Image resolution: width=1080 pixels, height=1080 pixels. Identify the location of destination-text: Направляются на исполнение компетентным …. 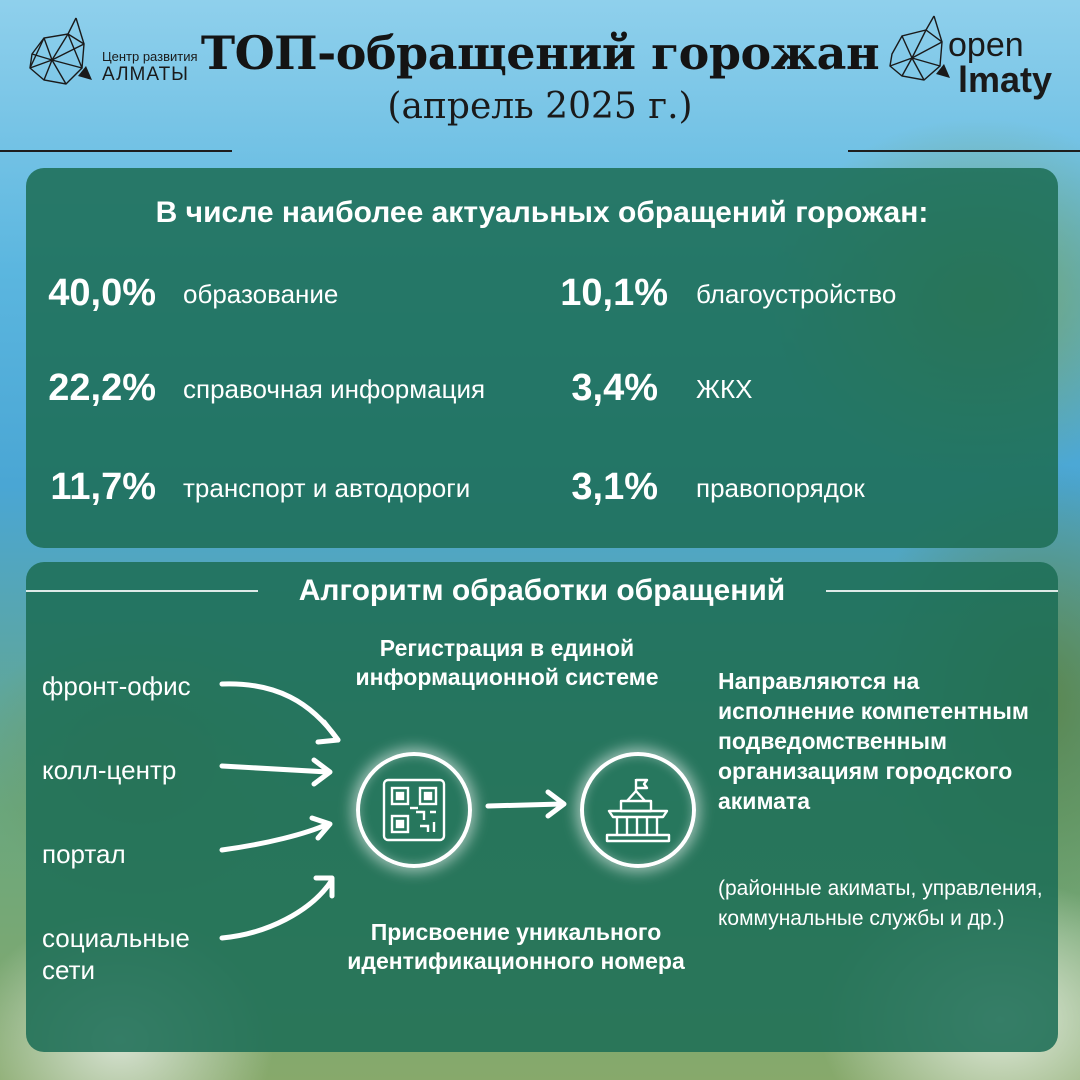
(873, 741).